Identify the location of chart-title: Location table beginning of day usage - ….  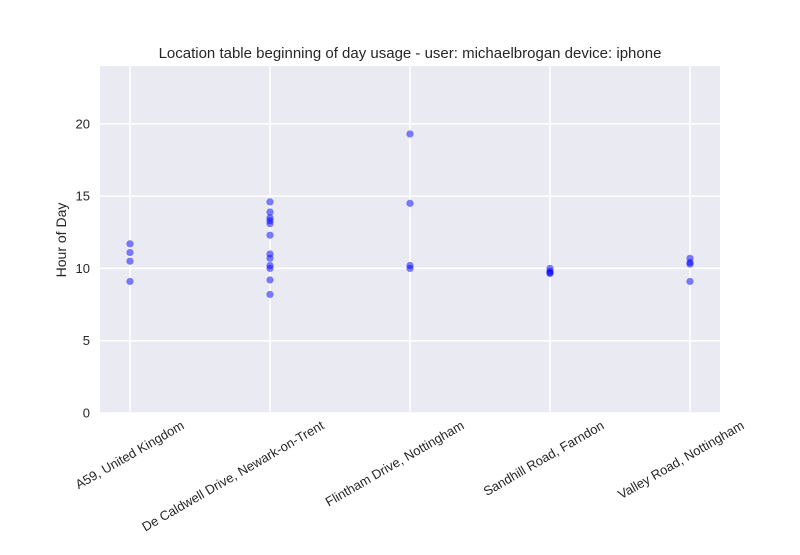
(410, 53).